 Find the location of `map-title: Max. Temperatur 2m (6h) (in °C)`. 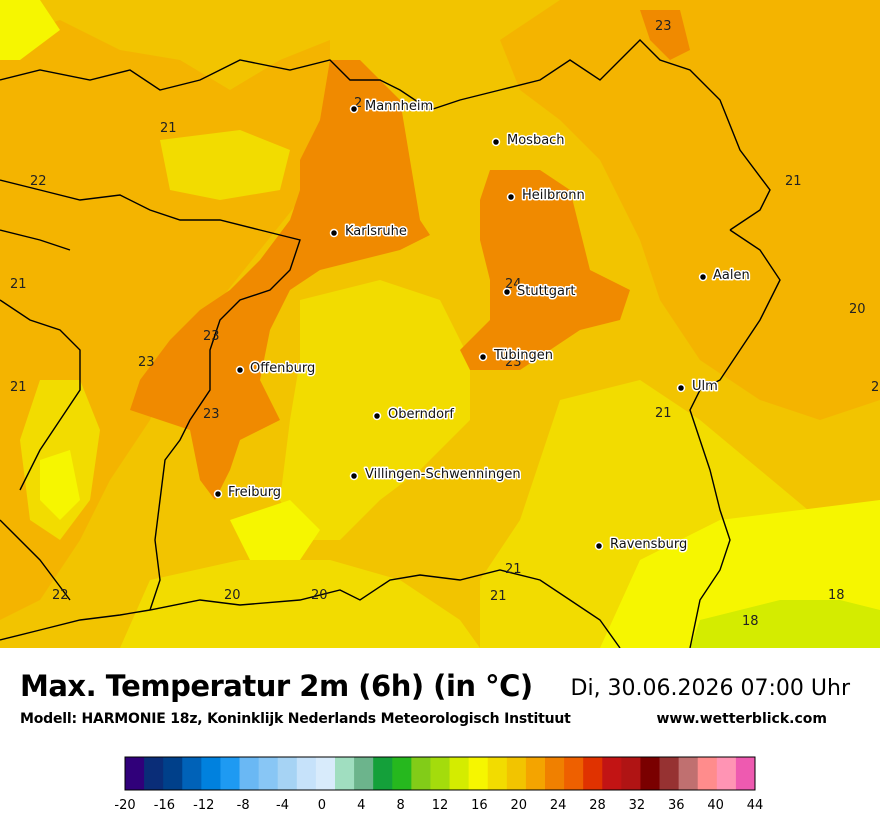

map-title: Max. Temperatur 2m (6h) (in °C) is located at coordinates (276, 686).